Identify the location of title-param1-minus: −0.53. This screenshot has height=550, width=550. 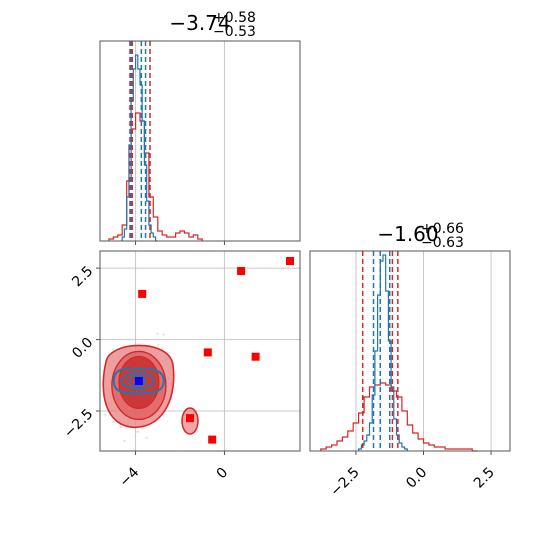
(234, 32).